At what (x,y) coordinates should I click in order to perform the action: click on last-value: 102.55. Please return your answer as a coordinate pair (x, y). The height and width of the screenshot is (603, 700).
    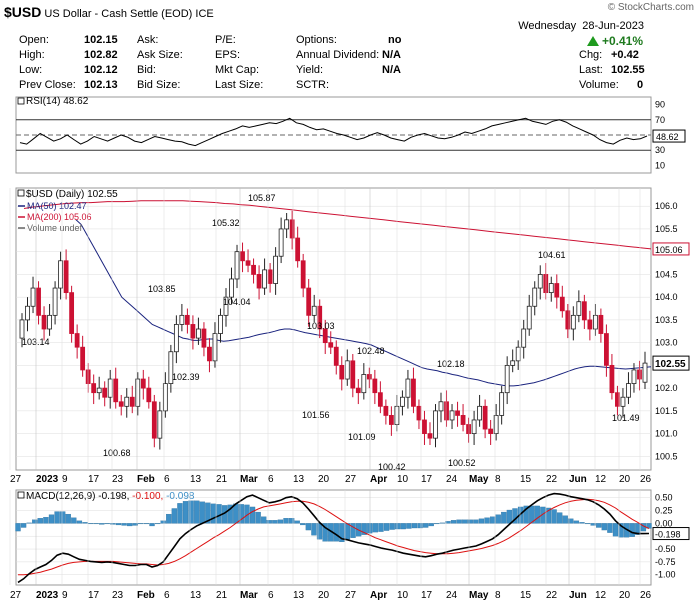
    Looking at the image, I should click on (628, 70).